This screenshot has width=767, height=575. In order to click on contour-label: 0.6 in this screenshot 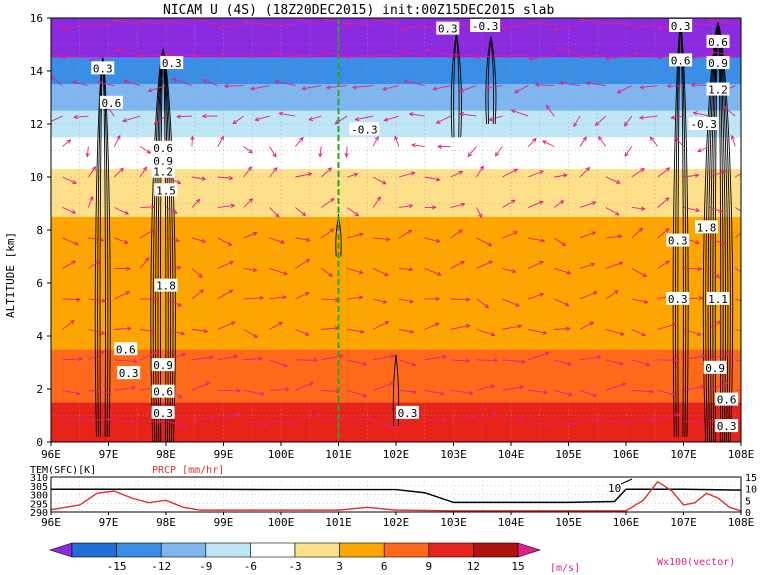, I will do `click(718, 41)`.